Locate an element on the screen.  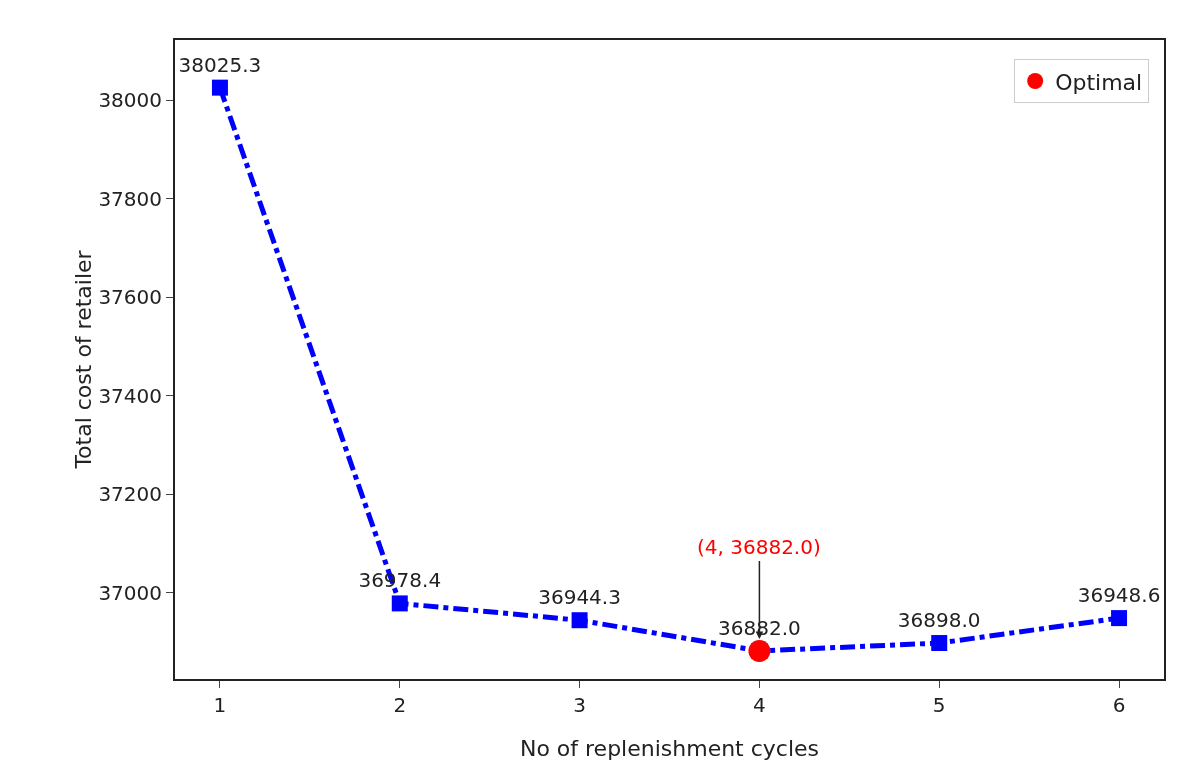
x-tick-label: 2 is located at coordinates (400, 705).